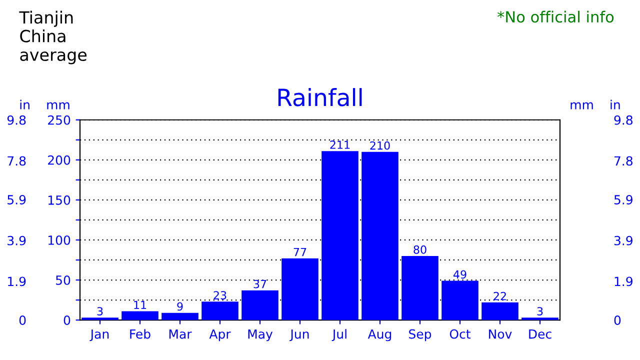 Image resolution: width=640 pixels, height=360 pixels. I want to click on y-tick-label: 50, so click(63, 280).